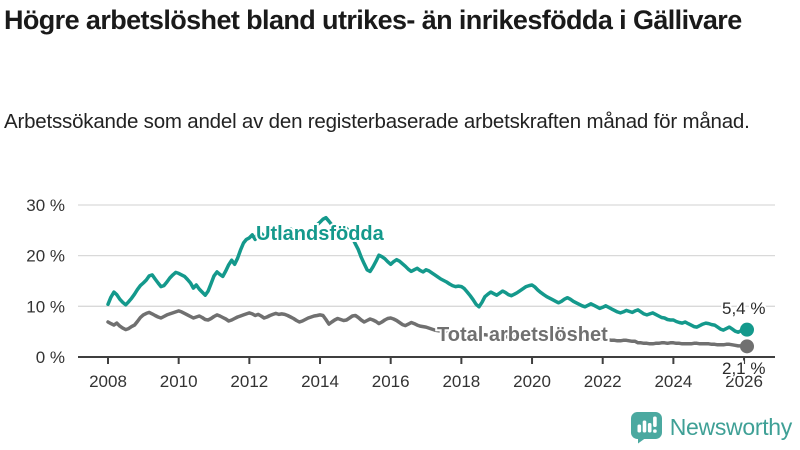 This screenshot has height=450, width=800. What do you see at coordinates (427, 329) in the screenshot?
I see `line-total-arbetsl-shet` at bounding box center [427, 329].